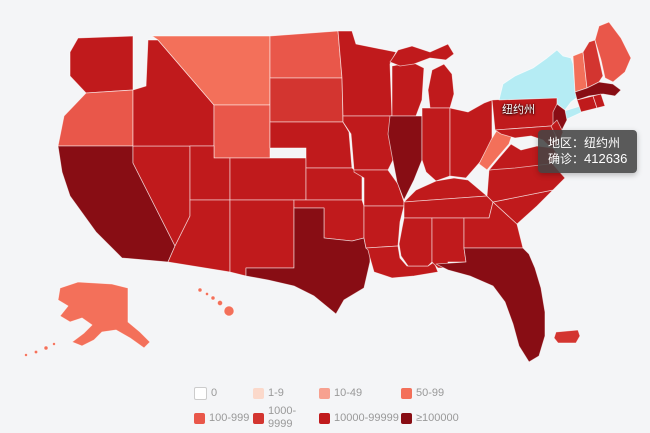 The image size is (650, 433). I want to click on legend-item-10000-99999: 10000-99999, so click(360, 418).